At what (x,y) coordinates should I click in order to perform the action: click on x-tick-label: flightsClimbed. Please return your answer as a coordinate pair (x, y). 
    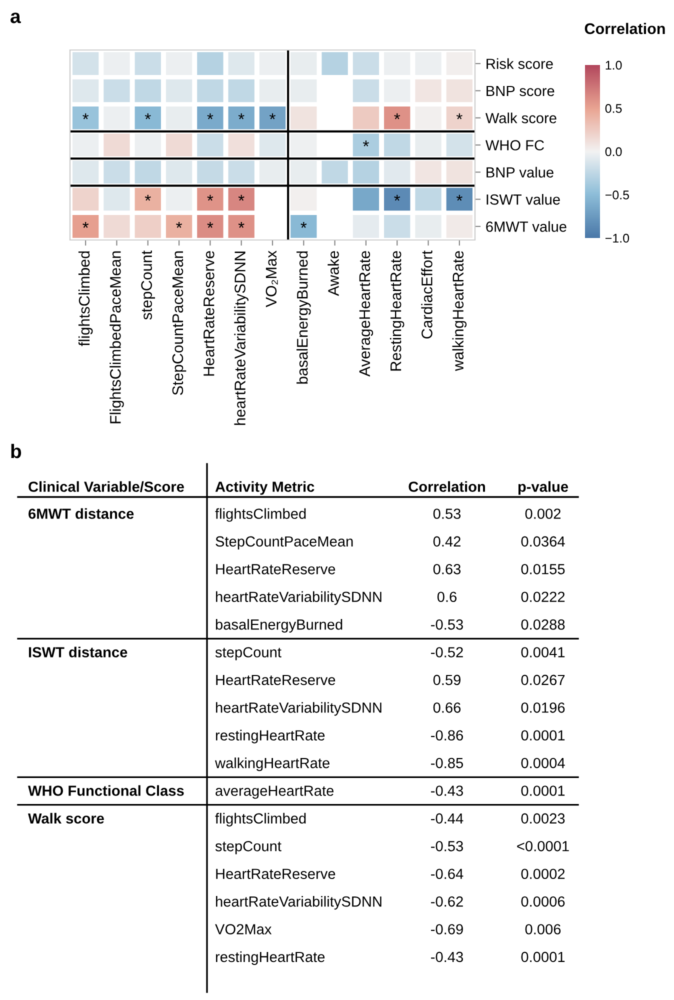
    Looking at the image, I should click on (85, 298).